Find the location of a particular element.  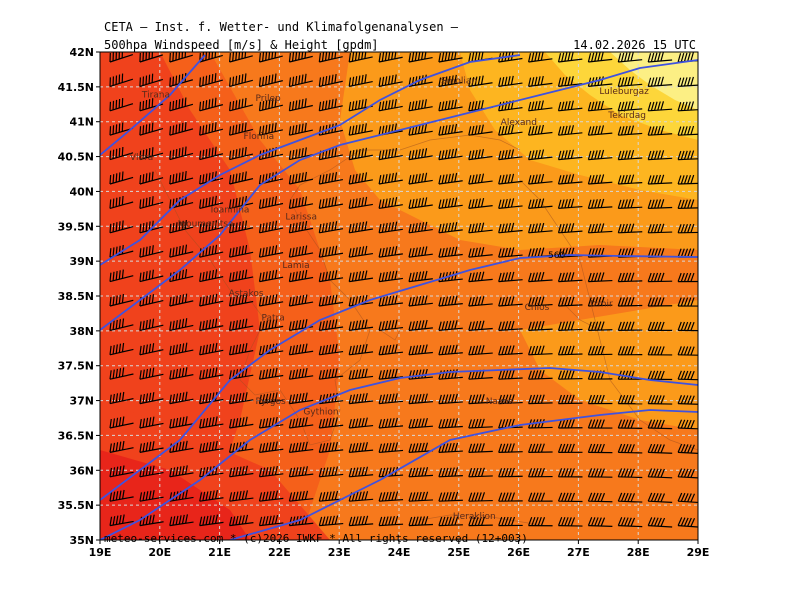

city-label: Alexand is located at coordinates (519, 123).